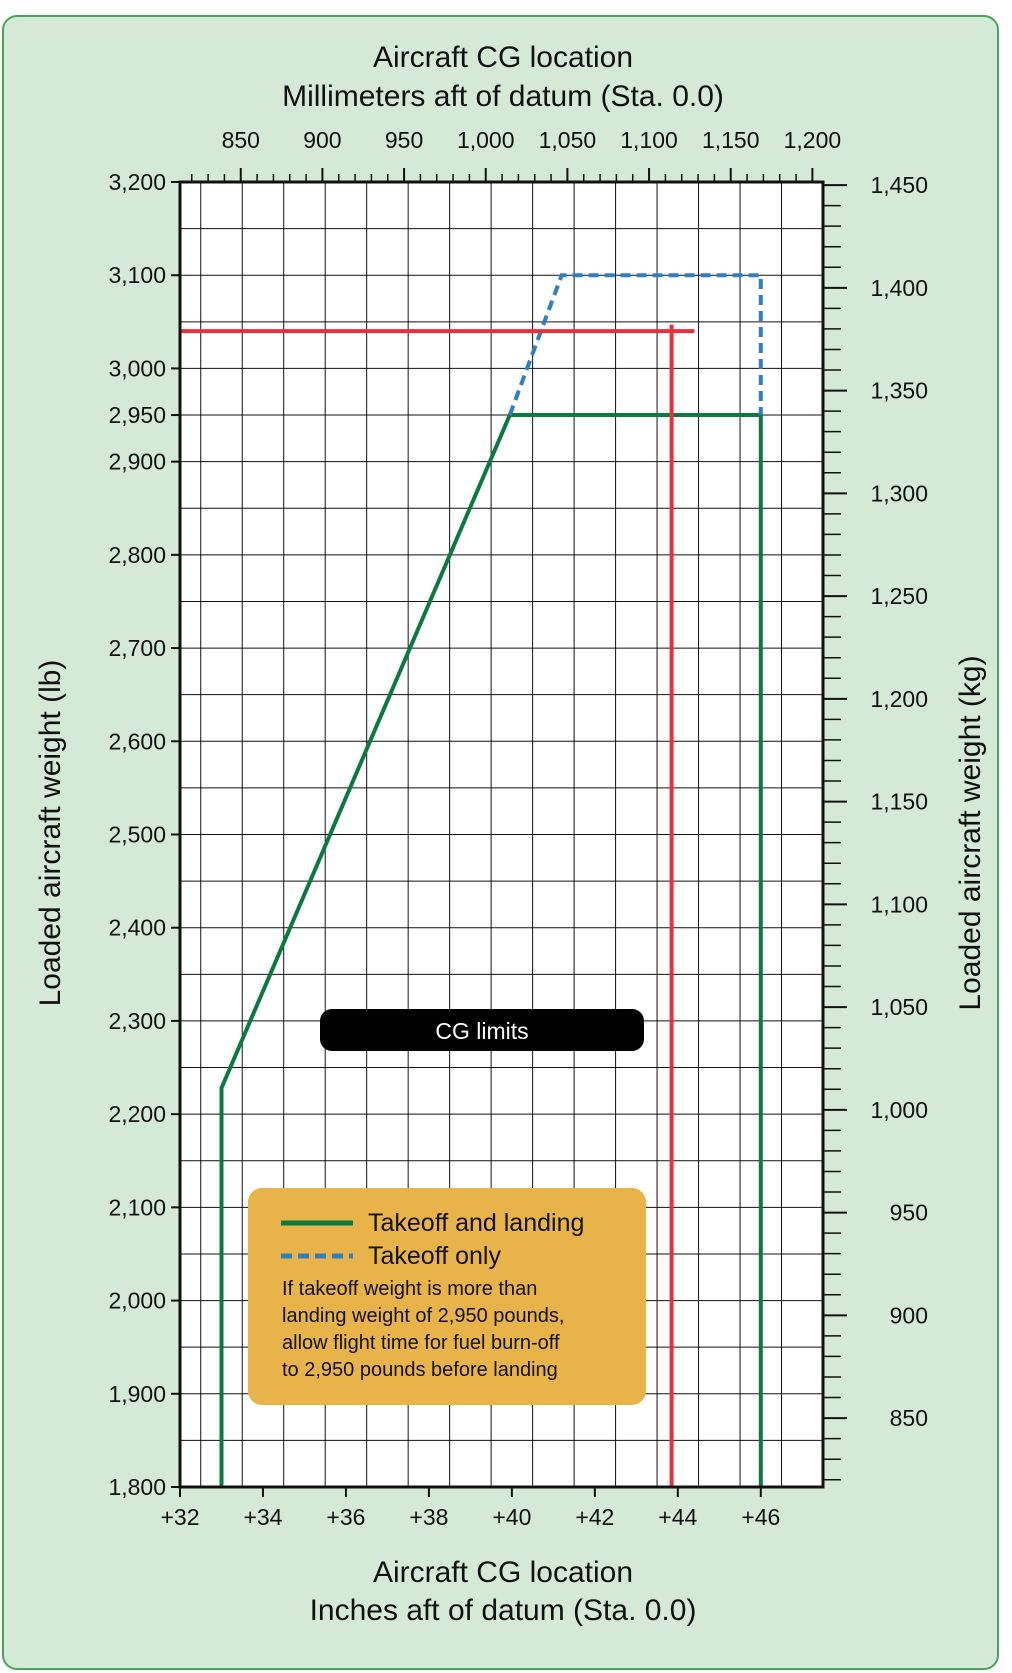  I want to click on y-tick-label-2800: 2,800, so click(137, 555).